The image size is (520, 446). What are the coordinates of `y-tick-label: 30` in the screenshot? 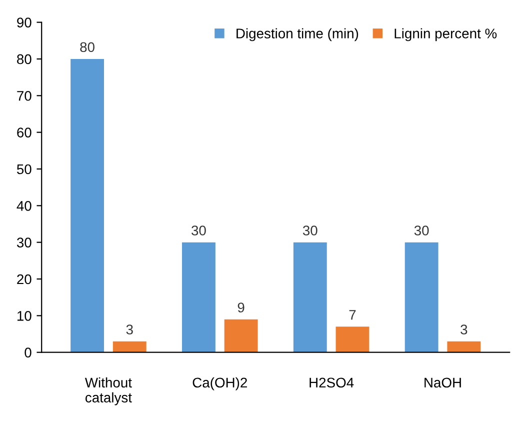 It's located at (24, 243).